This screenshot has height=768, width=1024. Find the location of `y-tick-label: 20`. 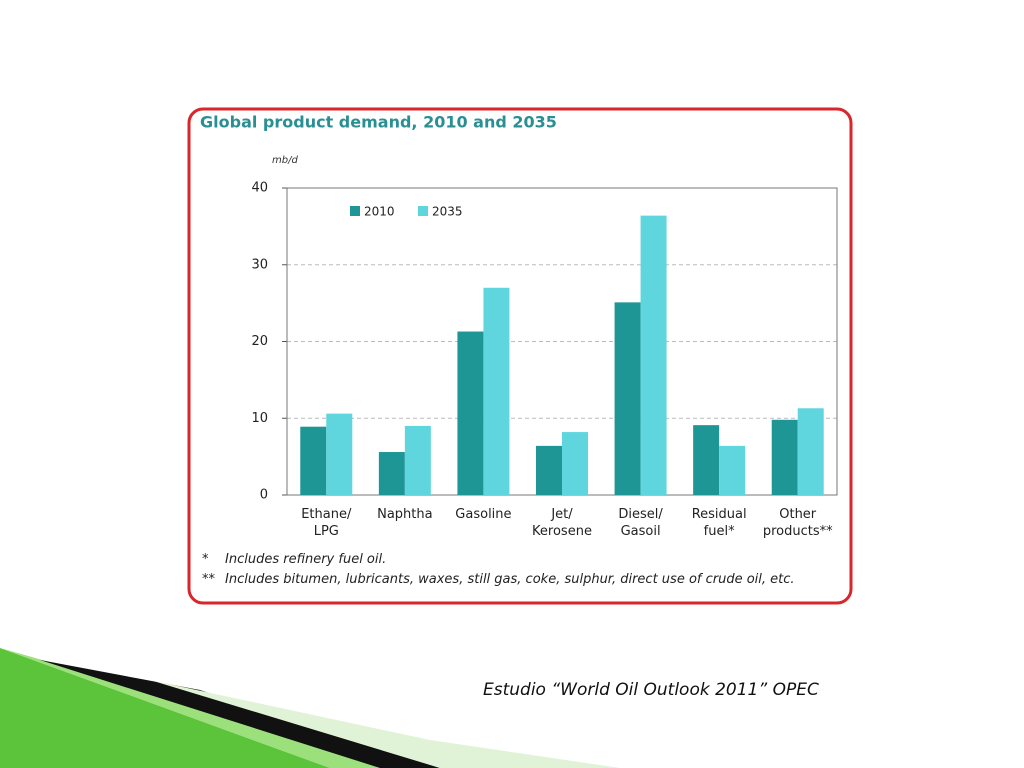

y-tick-label: 20 is located at coordinates (259, 341).